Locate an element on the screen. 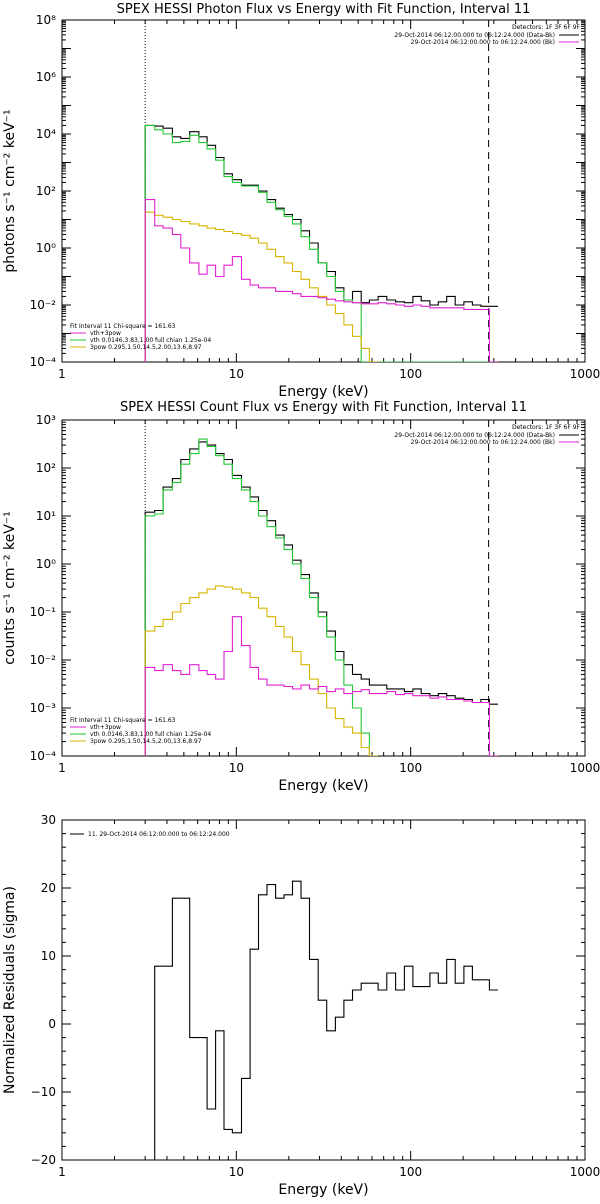  y-tick-label: 10⁶ is located at coordinates (46, 77).